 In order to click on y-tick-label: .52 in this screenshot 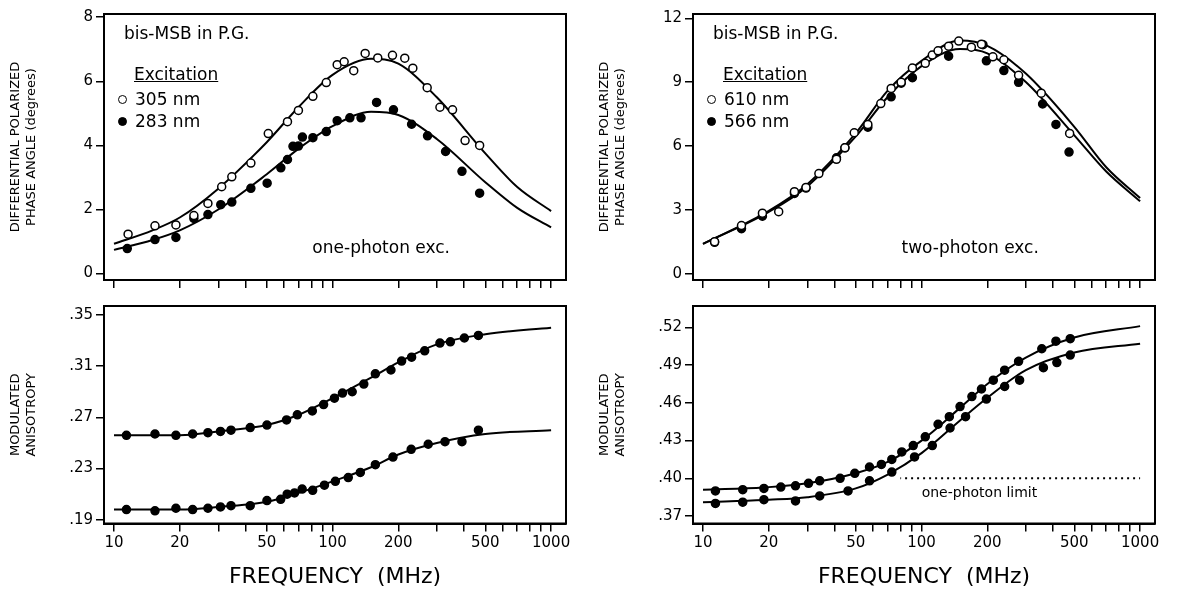, I will do `click(670, 326)`.